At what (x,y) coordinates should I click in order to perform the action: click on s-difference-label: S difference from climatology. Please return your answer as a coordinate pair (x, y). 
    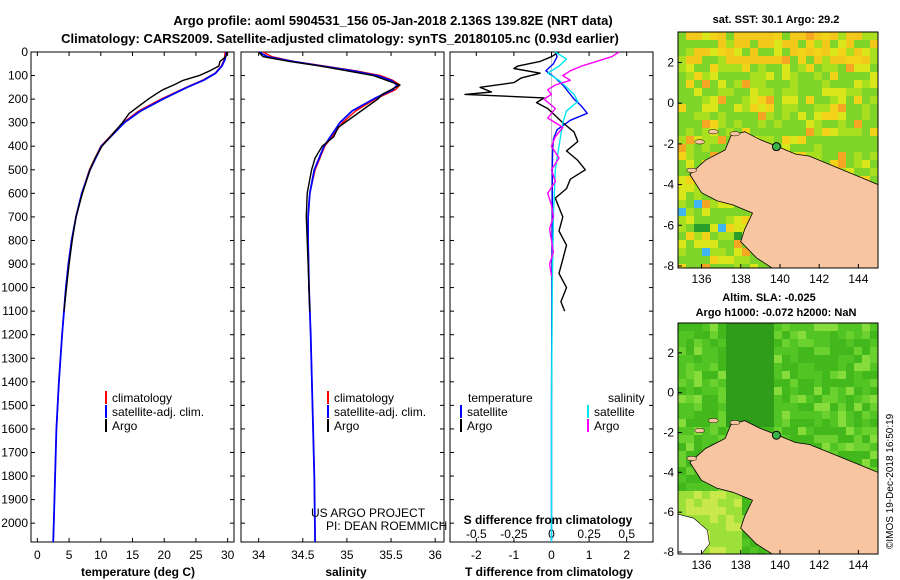
    Looking at the image, I should click on (548, 520).